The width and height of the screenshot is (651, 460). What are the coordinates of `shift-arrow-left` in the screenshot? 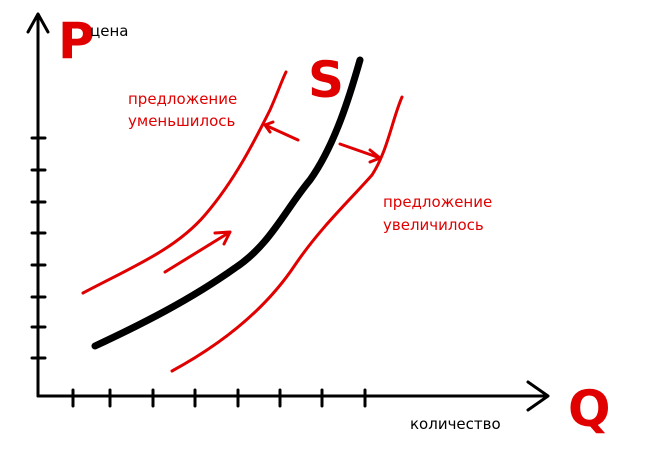 It's located at (281, 131).